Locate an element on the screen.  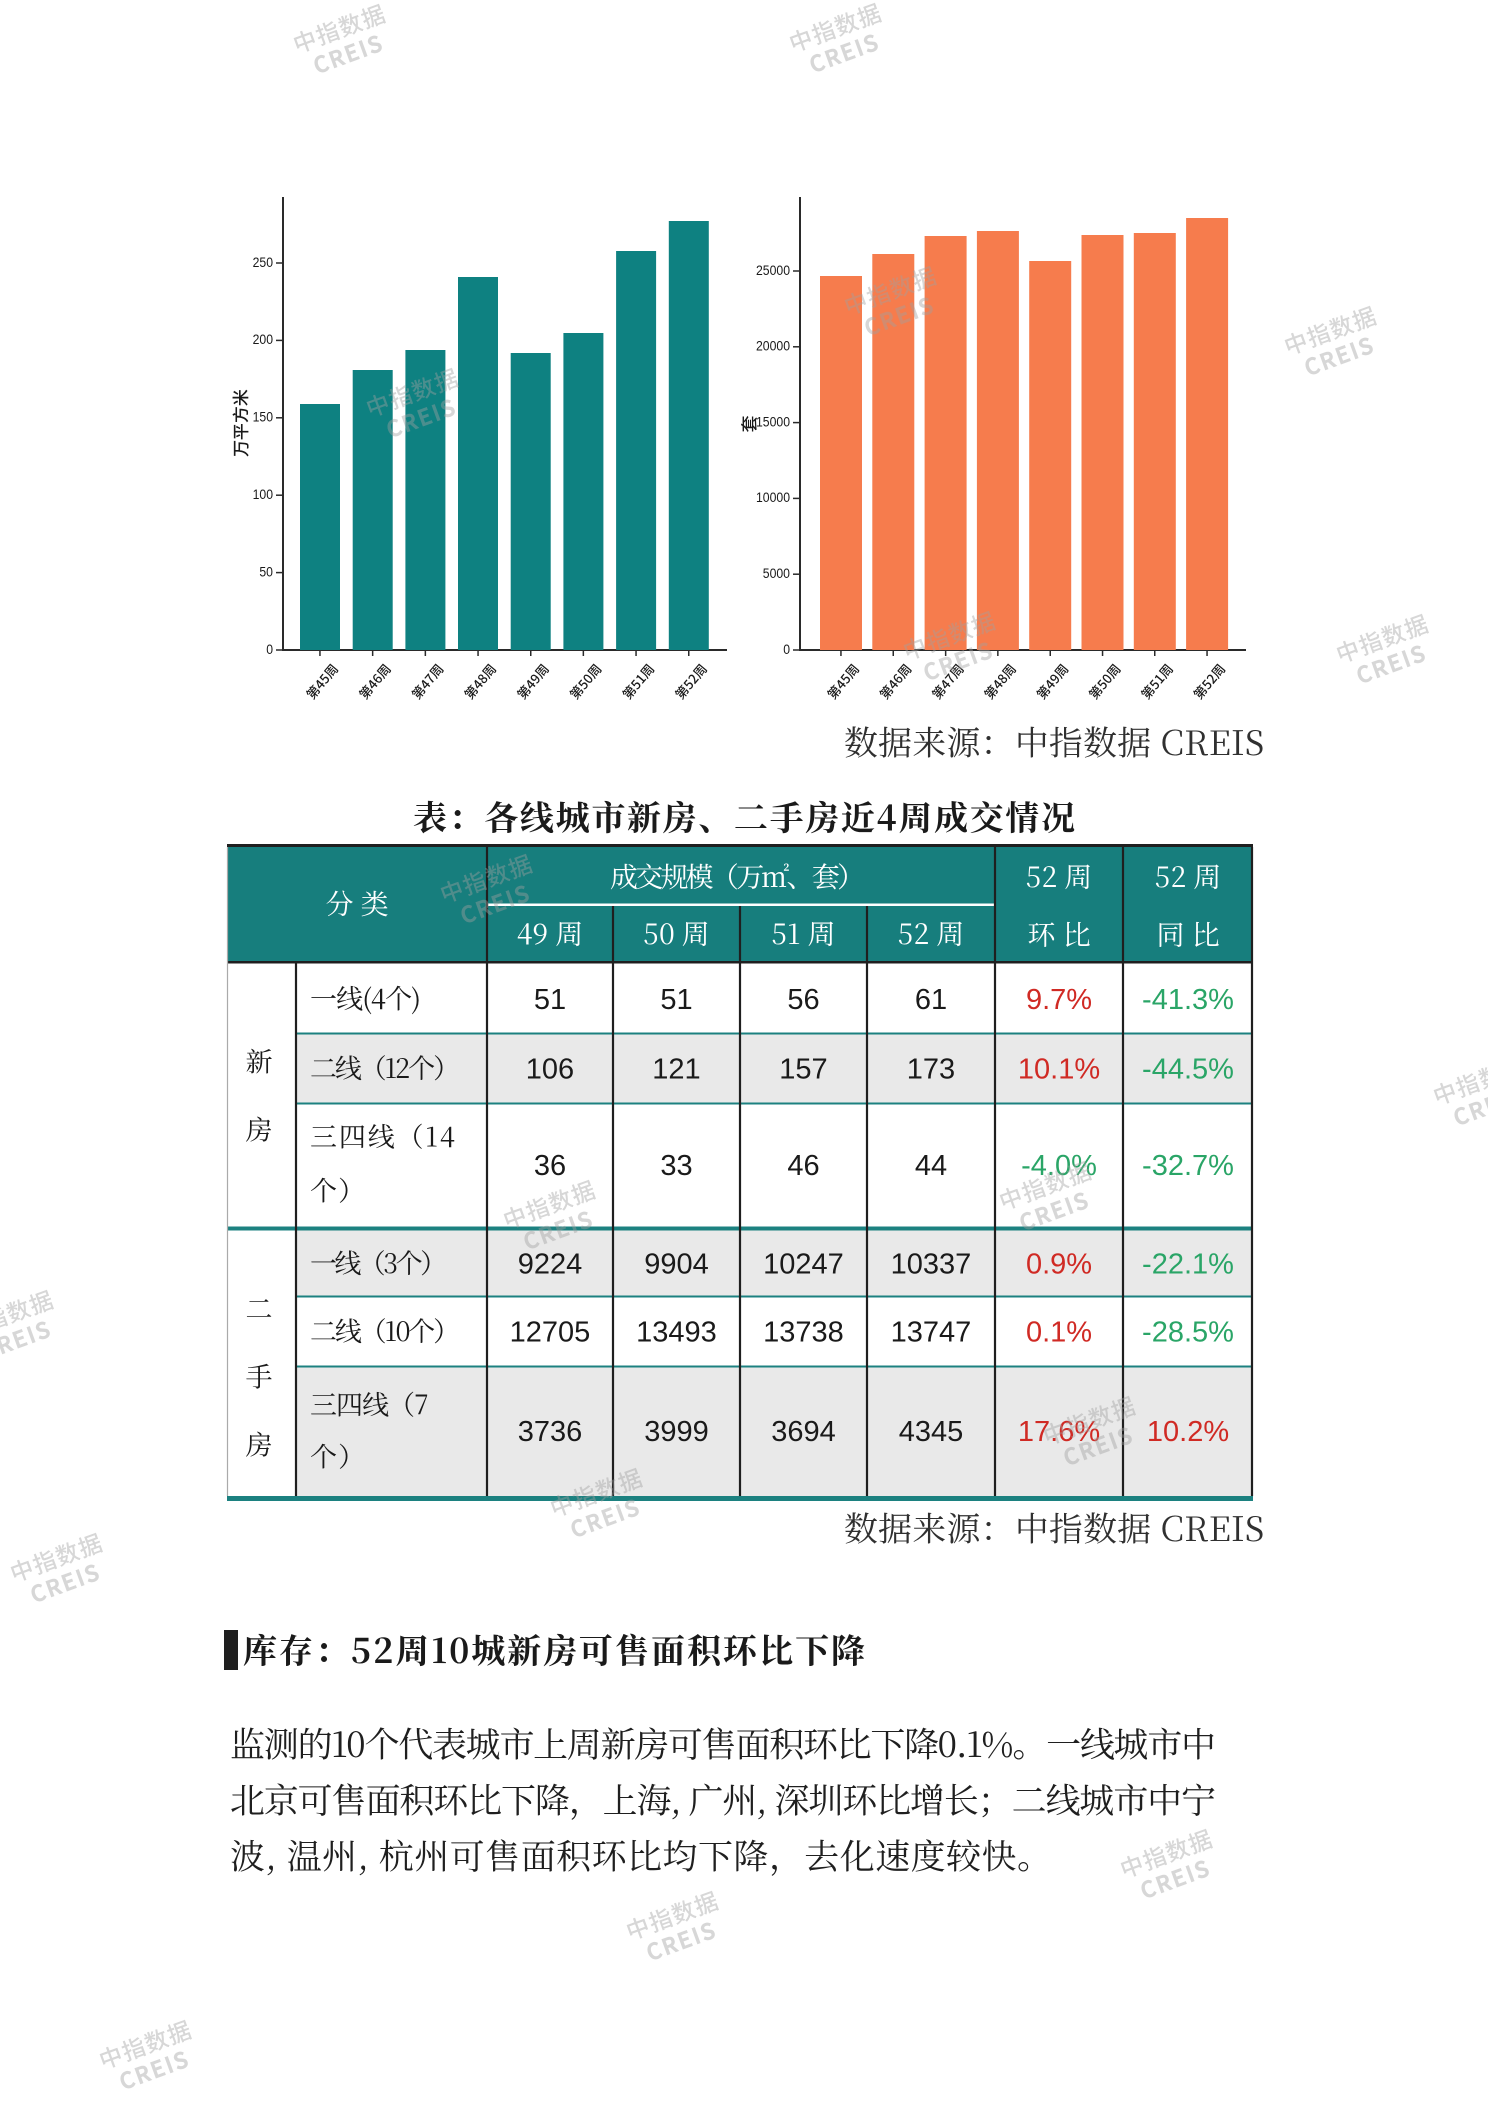
svg-text: 环 比 is located at coordinates (1058, 934).